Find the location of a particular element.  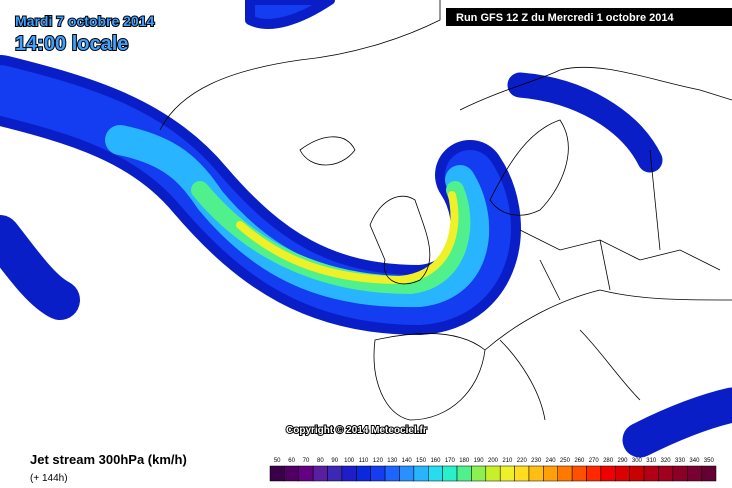

colorbar-label: 320 is located at coordinates (666, 461).